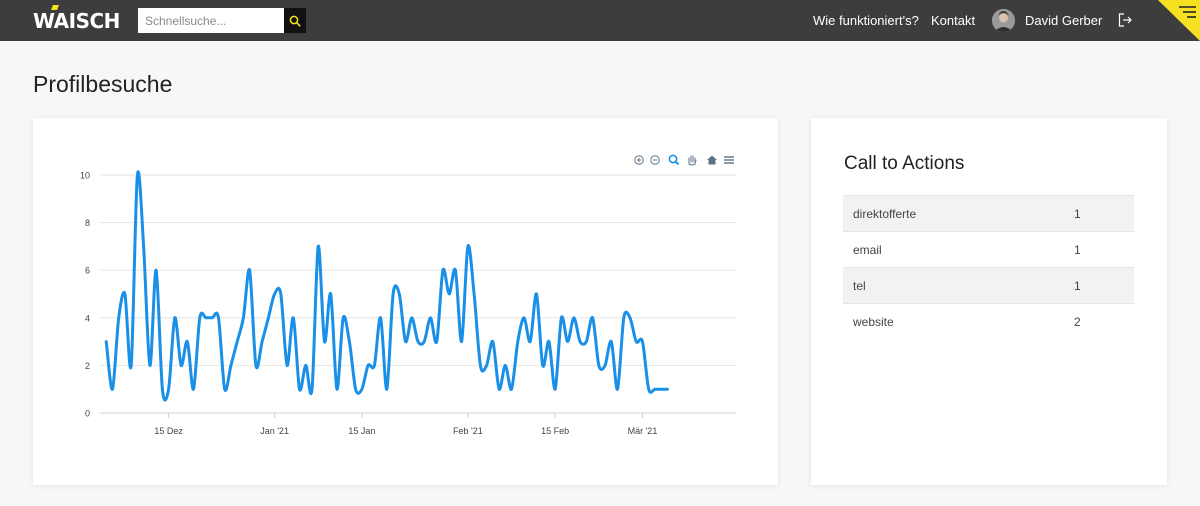 This screenshot has width=1200, height=506. Describe the element at coordinates (953, 321) in the screenshot. I see `cta-label: website` at that location.